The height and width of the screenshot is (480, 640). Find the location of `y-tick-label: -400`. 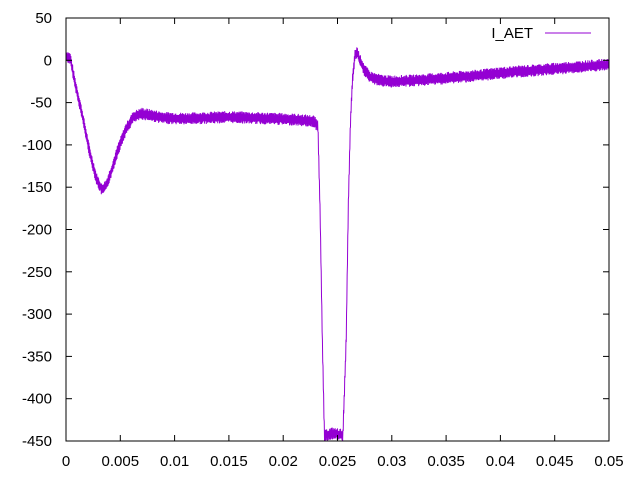

y-tick-label: -400 is located at coordinates (37, 399).